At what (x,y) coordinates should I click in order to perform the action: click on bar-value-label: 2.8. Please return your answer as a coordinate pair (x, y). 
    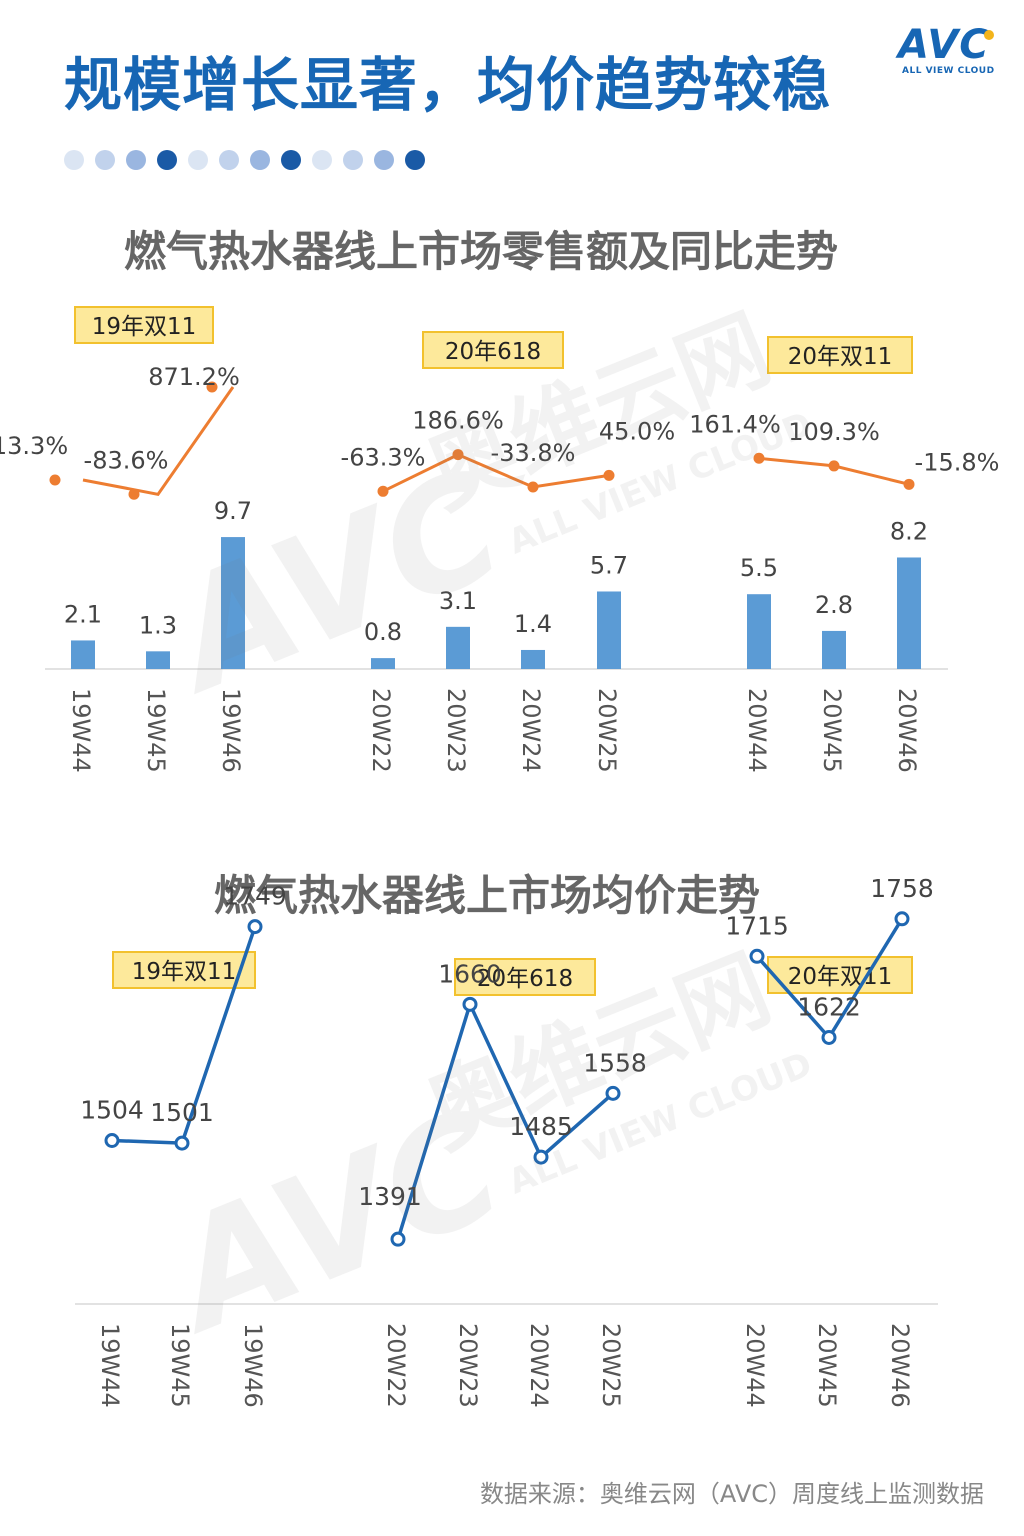
    Looking at the image, I should click on (834, 605).